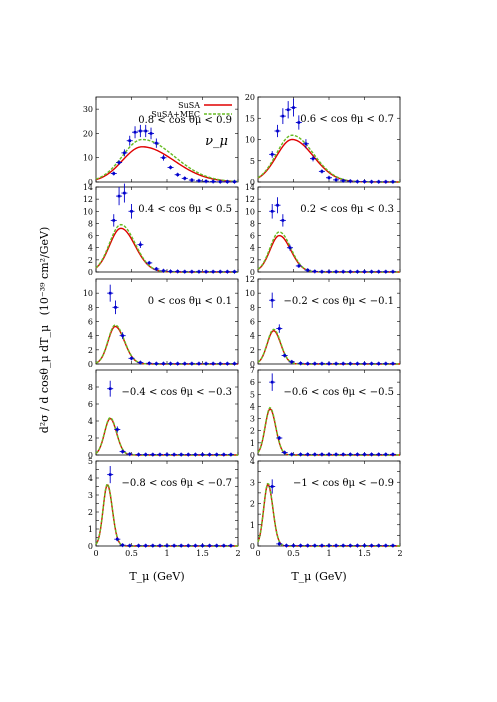  What do you see at coordinates (323, 322) in the screenshot?
I see `panel-r2c1: 0 2 4 6 8 10 12 −0.2 < cos θμ < −0.1` at bounding box center [323, 322].